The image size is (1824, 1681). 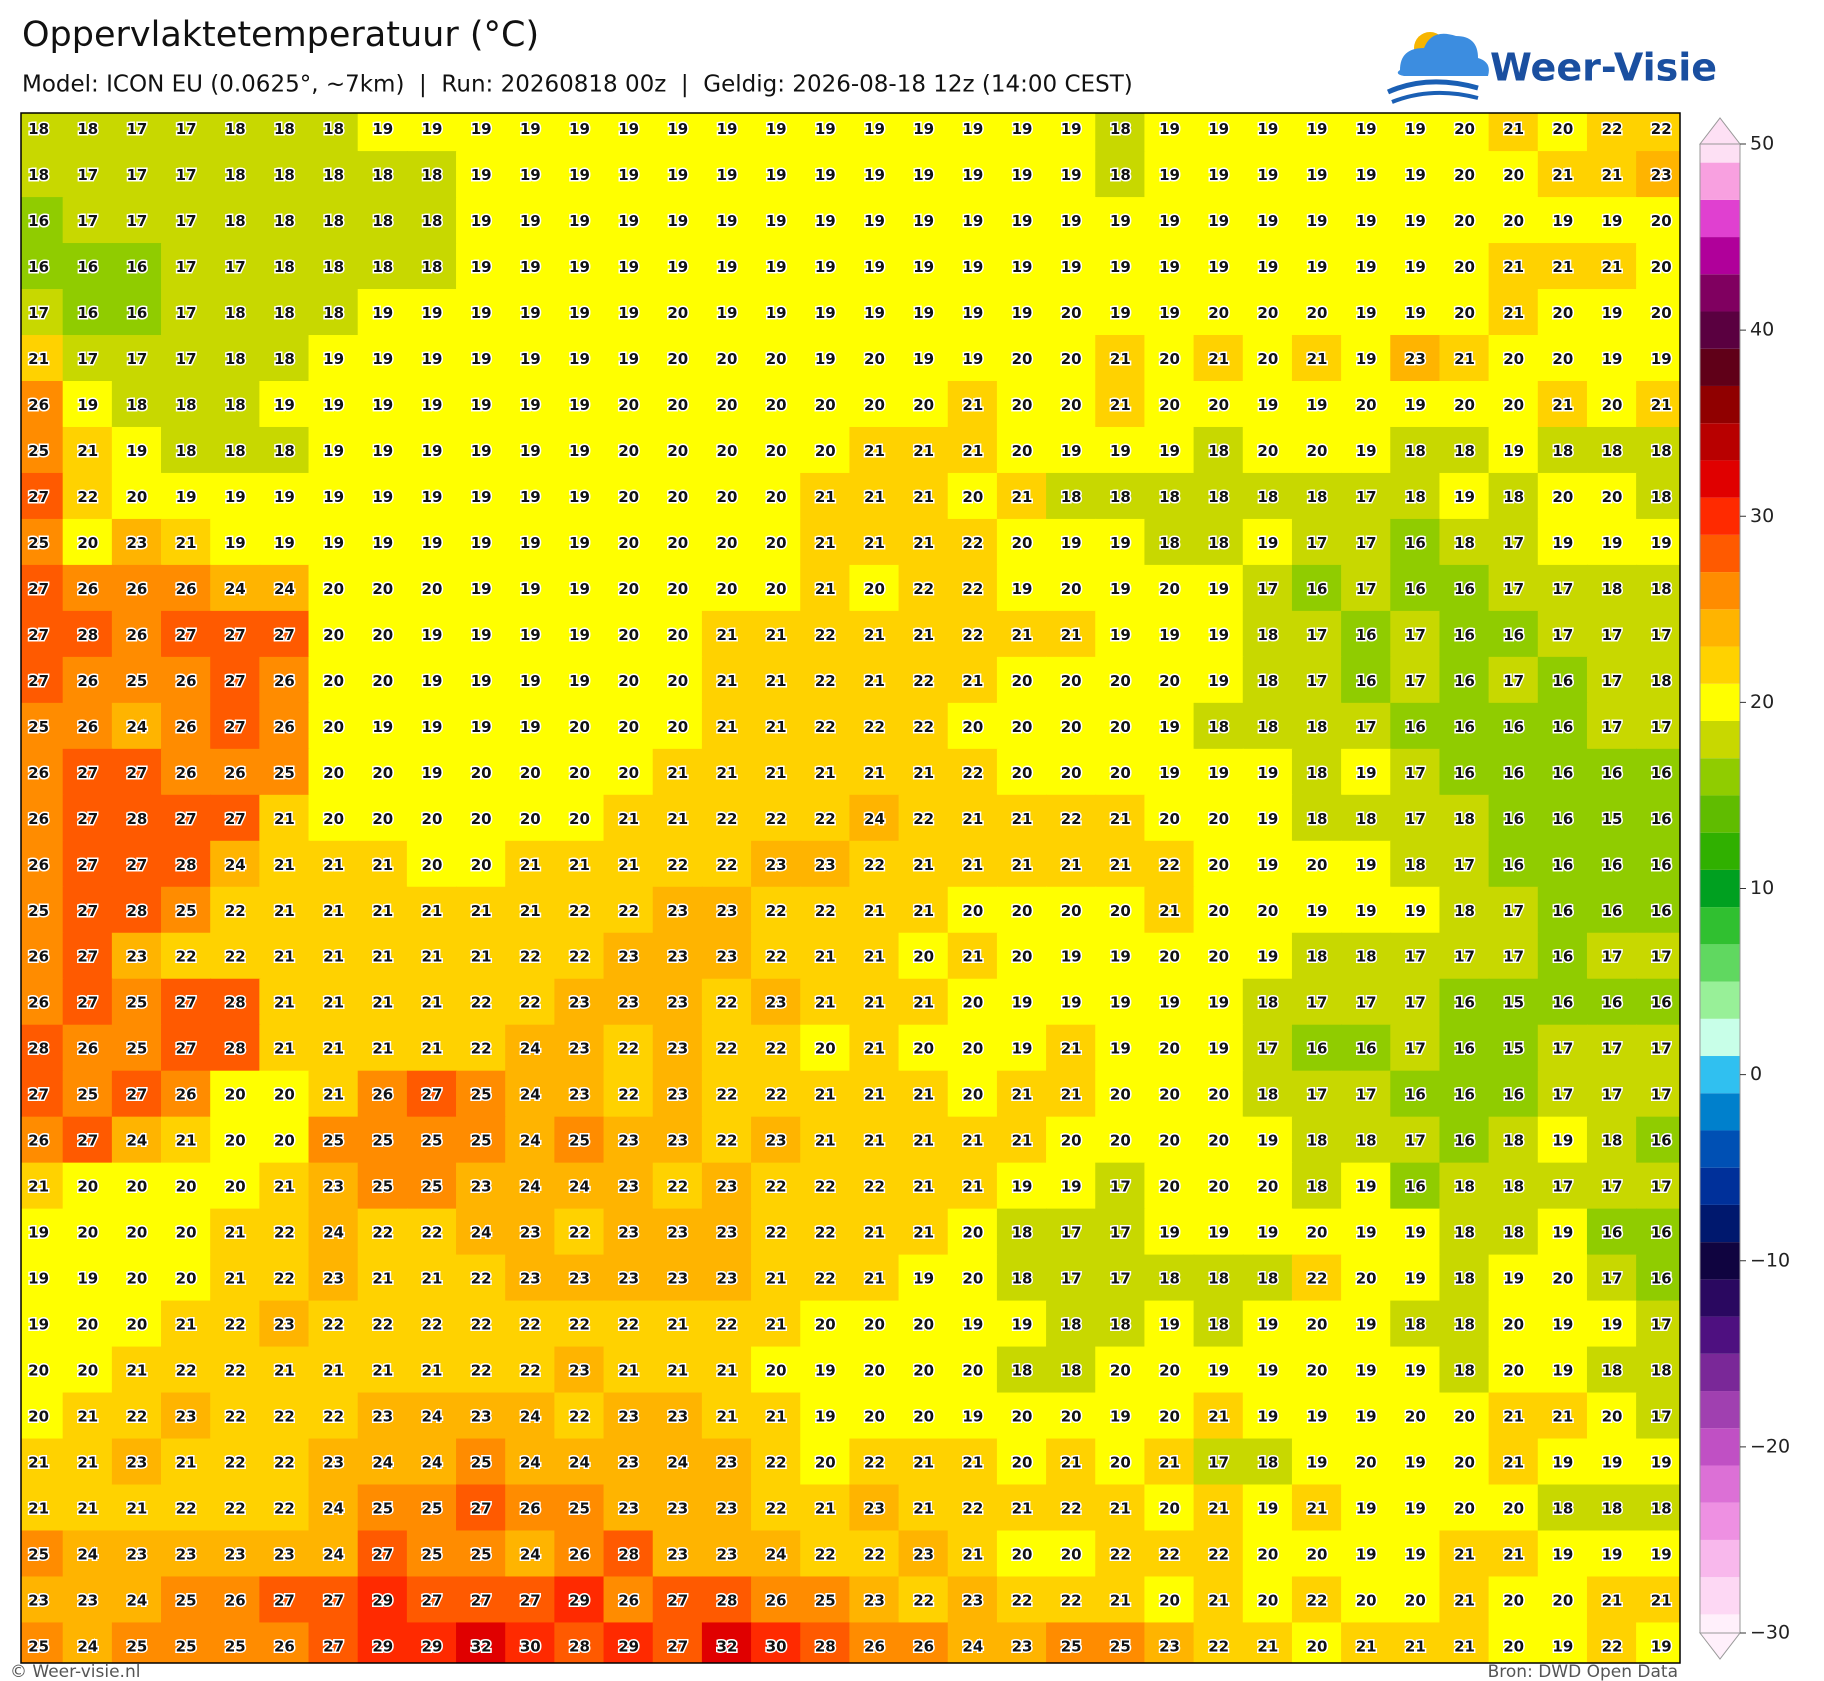 What do you see at coordinates (727, 1600) in the screenshot?
I see `temperature-label: 28` at bounding box center [727, 1600].